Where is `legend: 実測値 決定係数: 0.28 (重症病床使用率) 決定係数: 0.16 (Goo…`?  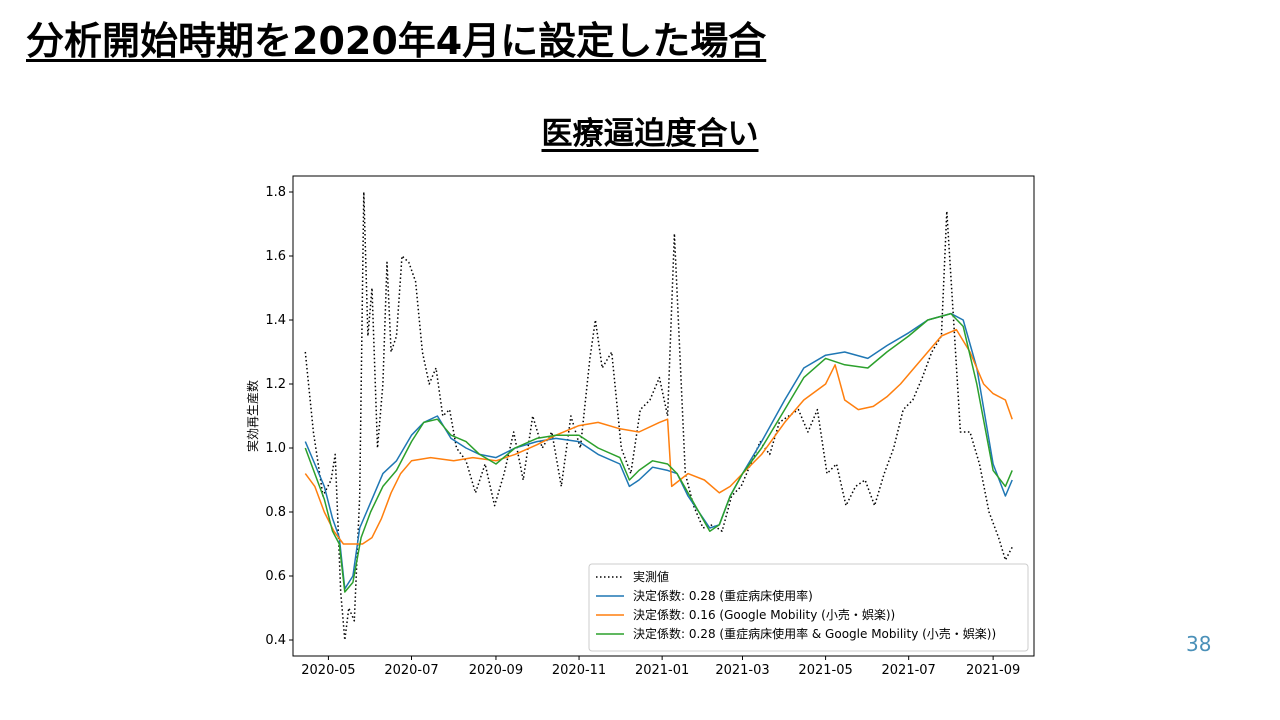
legend: 実測値 決定係数: 0.28 (重症病床使用率) 決定係数: 0.16 (Goo… is located at coordinates (808, 607).